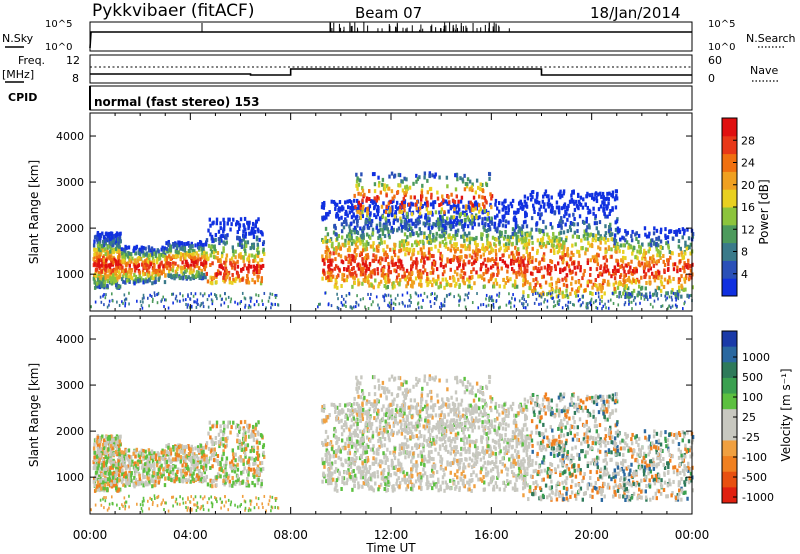 This screenshot has width=800, height=554. I want to click on nsky-tick-top: 10^5, so click(58, 24).